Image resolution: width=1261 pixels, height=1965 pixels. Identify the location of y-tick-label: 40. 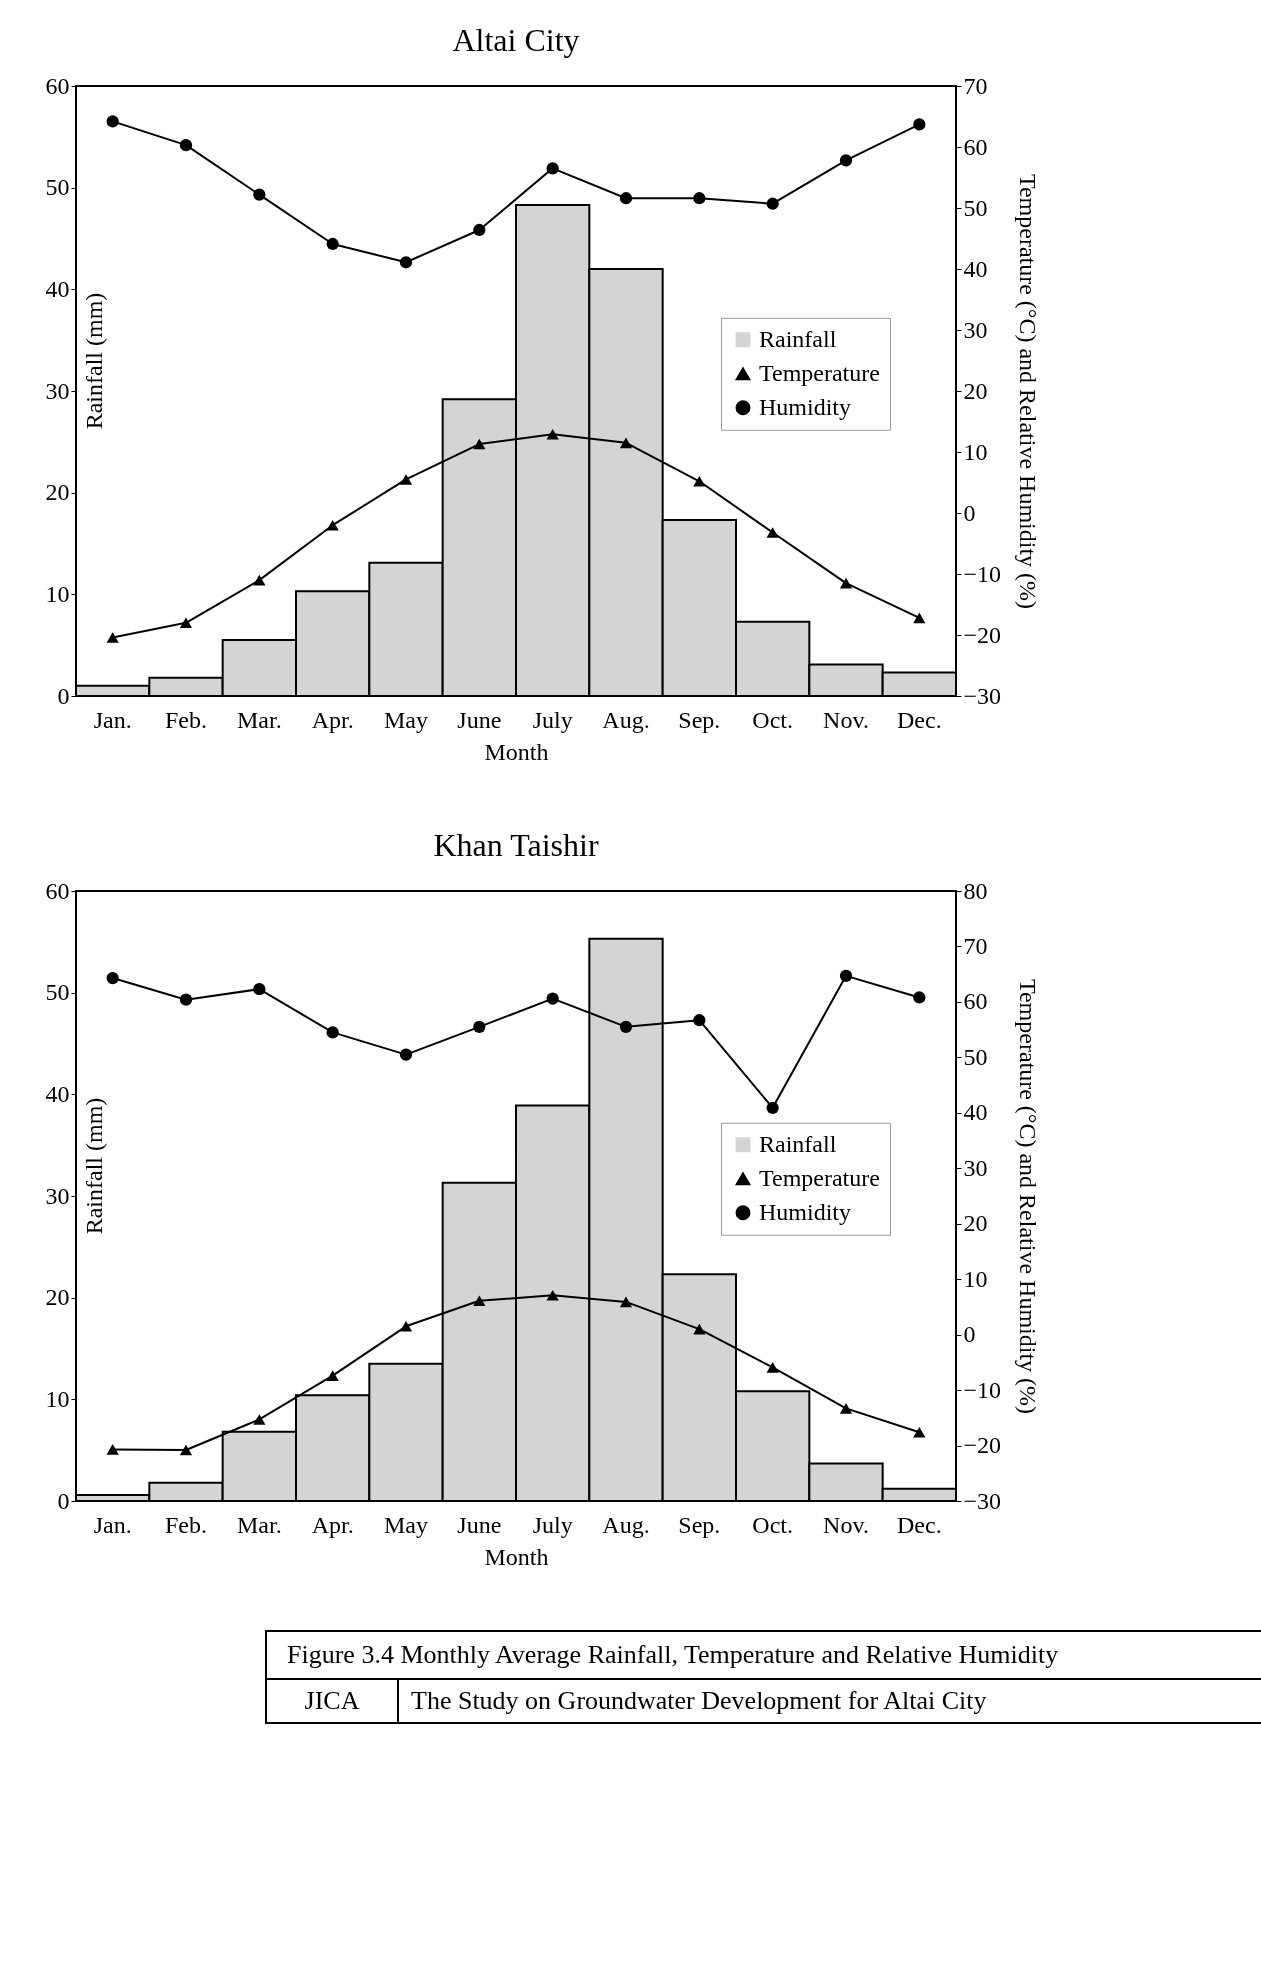
(57, 288).